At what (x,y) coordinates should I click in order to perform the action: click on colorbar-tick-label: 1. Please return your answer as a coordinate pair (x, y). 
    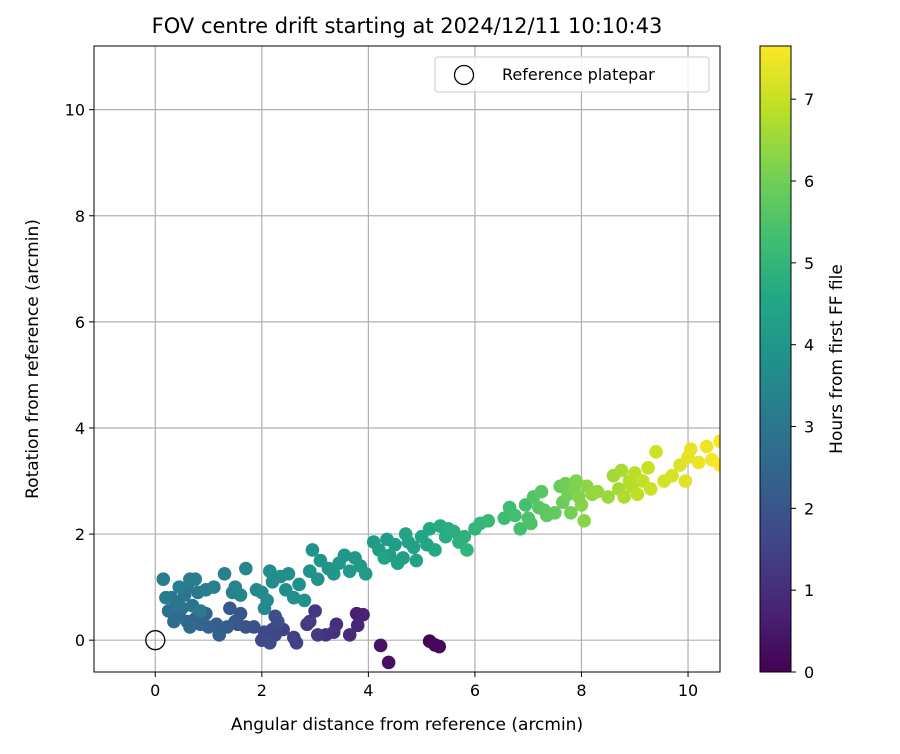
    Looking at the image, I should click on (809, 590).